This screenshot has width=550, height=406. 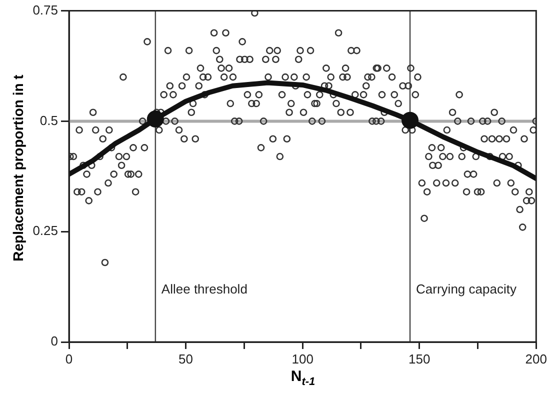 What do you see at coordinates (466, 289) in the screenshot?
I see `ref-line-label: Carrying capacity` at bounding box center [466, 289].